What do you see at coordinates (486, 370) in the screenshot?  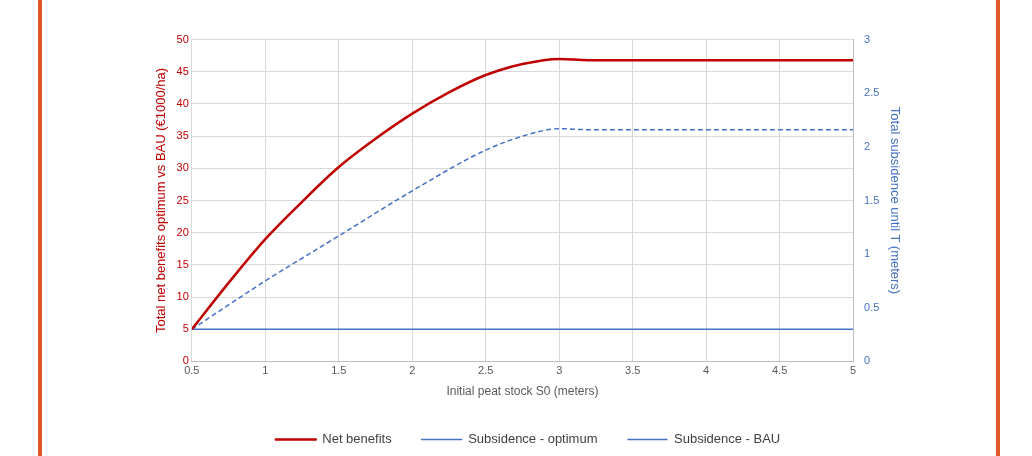 I see `x-tick-label: 2.5` at bounding box center [486, 370].